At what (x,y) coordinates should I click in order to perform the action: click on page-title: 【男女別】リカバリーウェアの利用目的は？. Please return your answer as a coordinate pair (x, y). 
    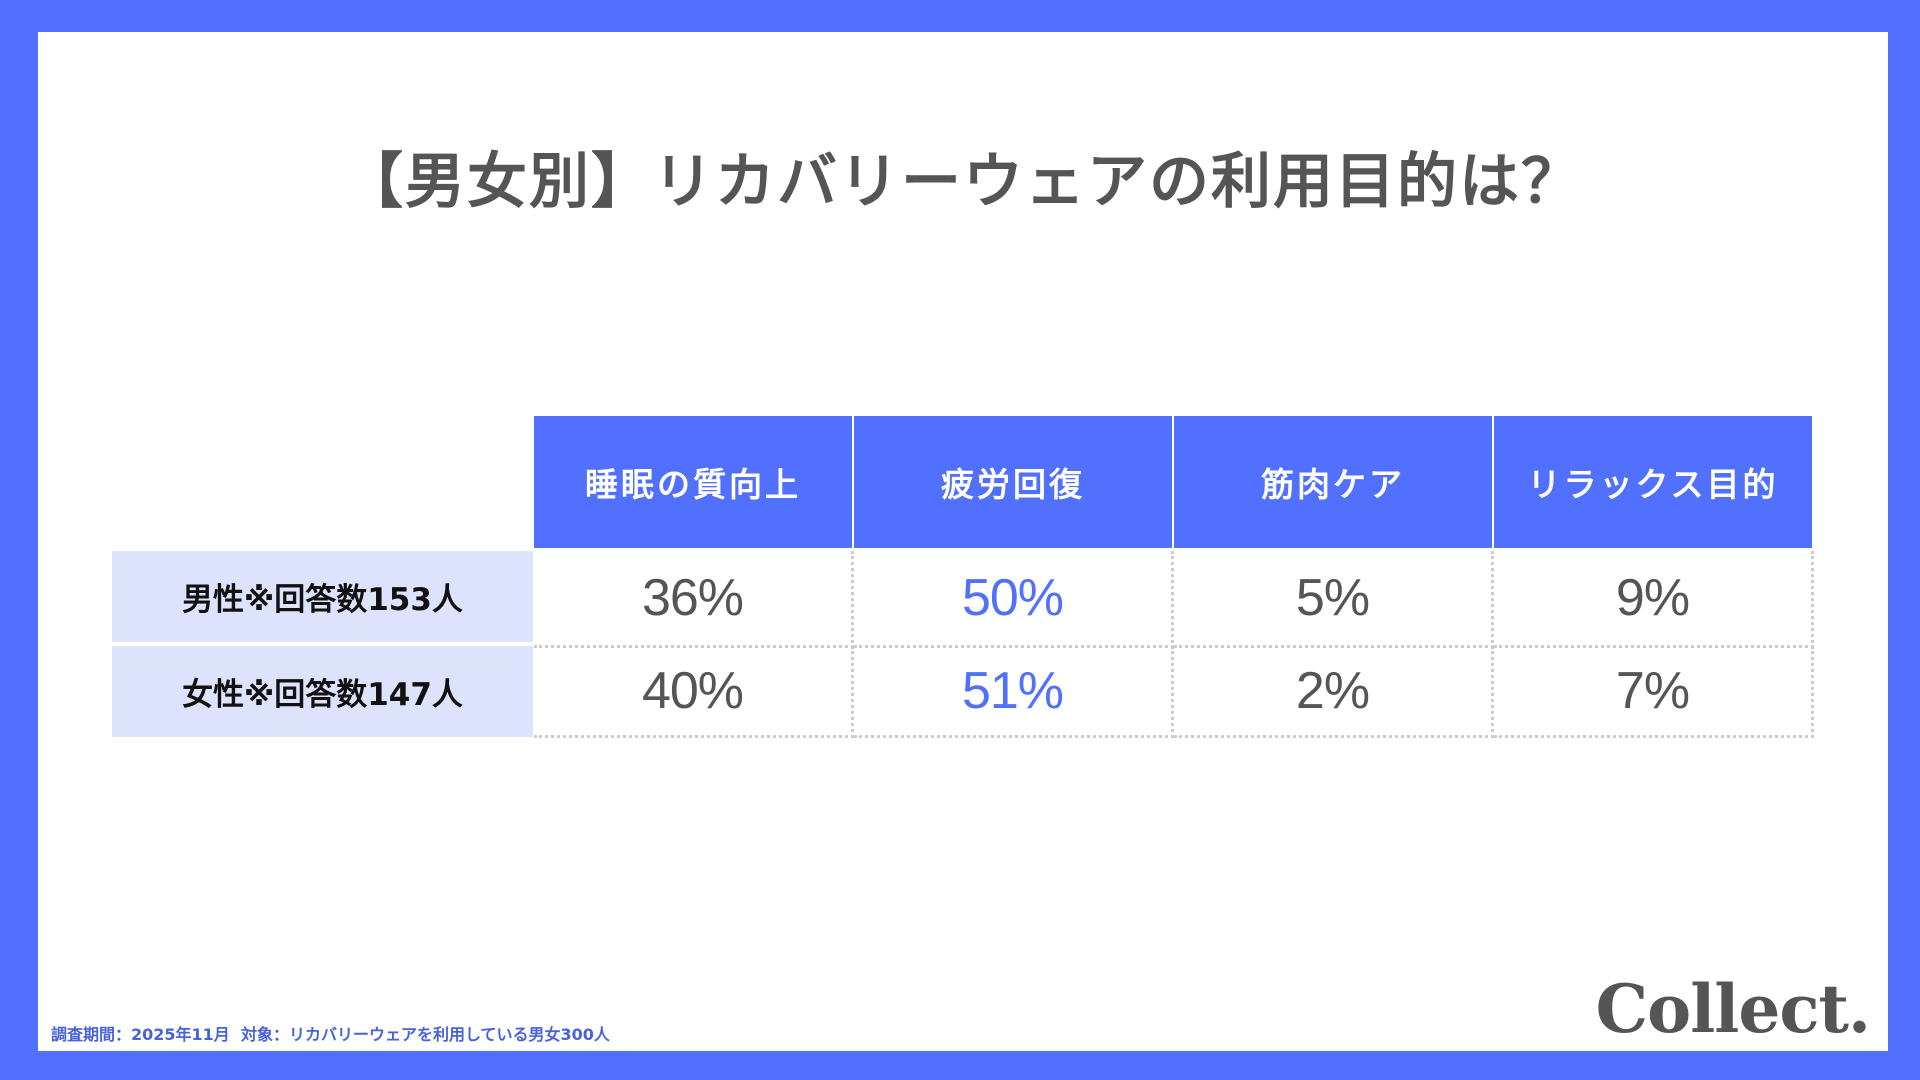
    Looking at the image, I should click on (963, 182).